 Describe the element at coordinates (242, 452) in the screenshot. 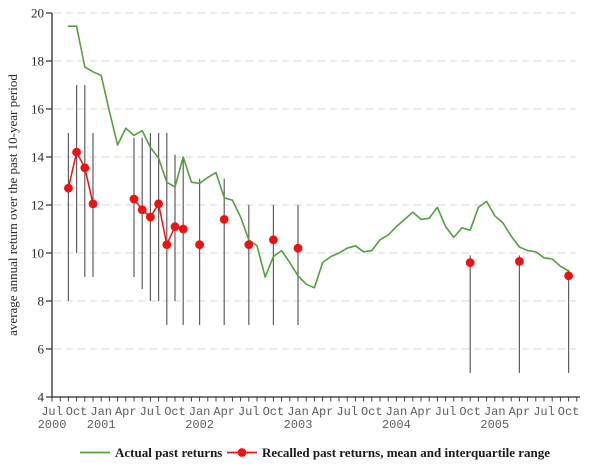

I see `legend-recalled-dot-swatch` at that location.